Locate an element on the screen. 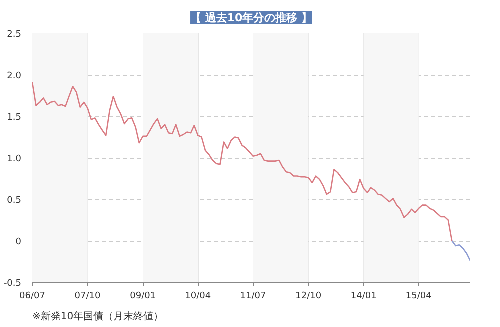  x-tick-label: 06/07 is located at coordinates (33, 297).